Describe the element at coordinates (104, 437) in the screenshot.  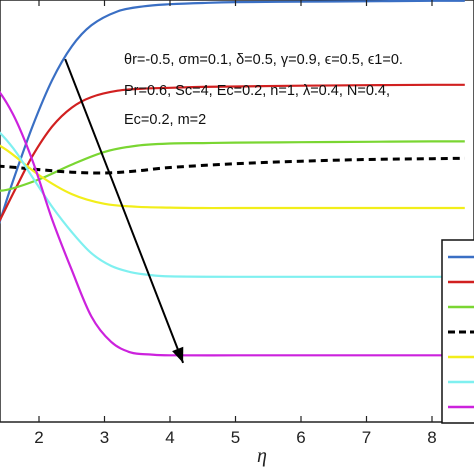
I see `x-tick-label-3: 3` at that location.